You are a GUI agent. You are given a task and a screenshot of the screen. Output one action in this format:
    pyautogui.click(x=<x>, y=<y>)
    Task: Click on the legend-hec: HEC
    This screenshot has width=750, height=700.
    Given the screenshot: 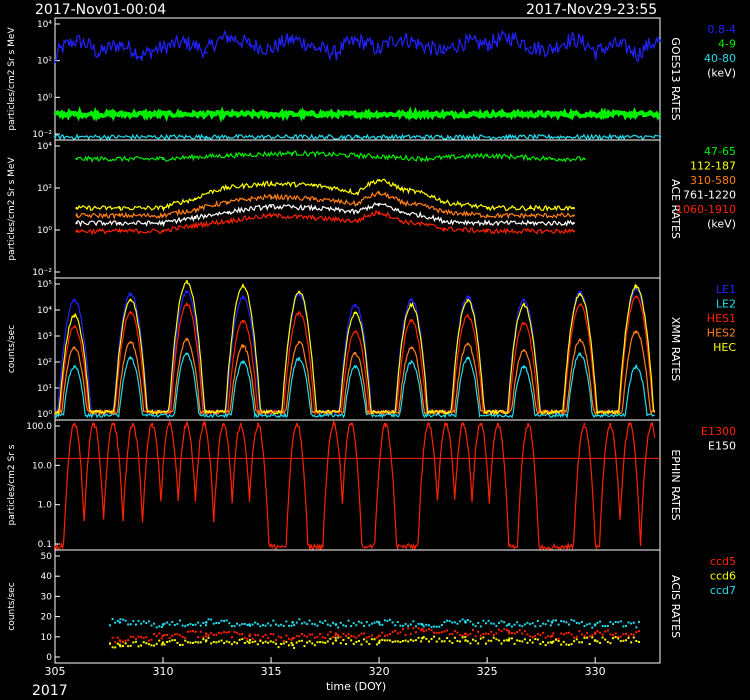 What is the action you would take?
    pyautogui.click(x=724, y=347)
    